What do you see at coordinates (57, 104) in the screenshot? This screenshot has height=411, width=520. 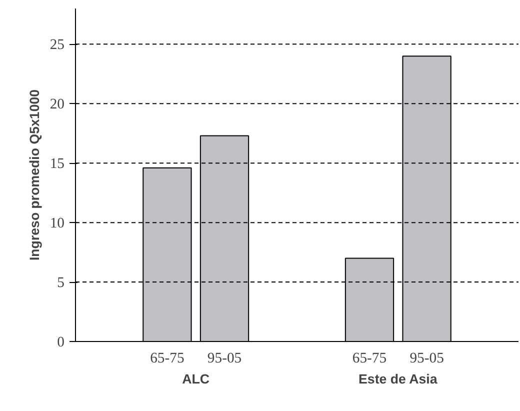 I see `y-tick-label: 20` at bounding box center [57, 104].